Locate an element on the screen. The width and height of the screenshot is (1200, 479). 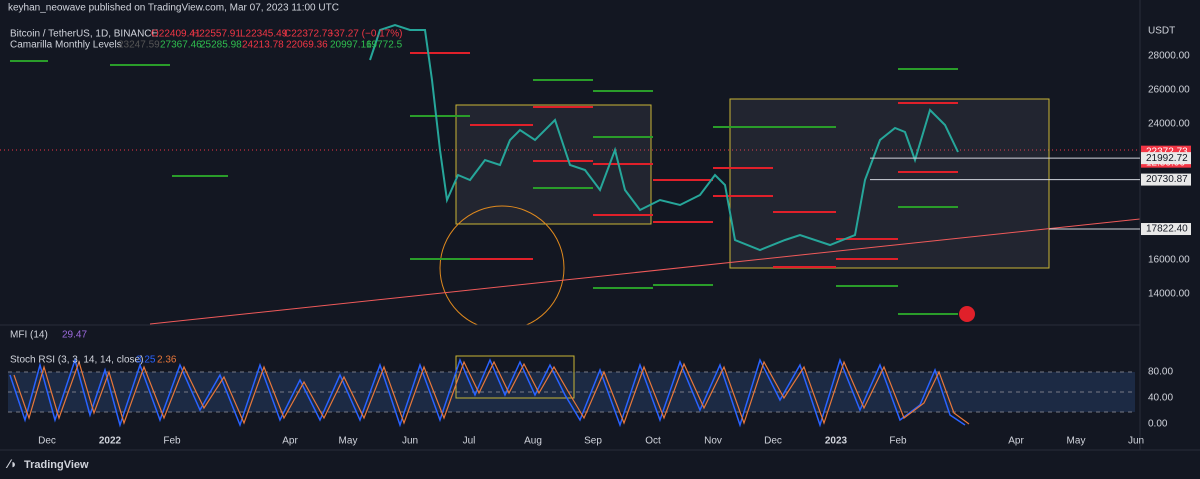
price-label: 21992.72 is located at coordinates (1167, 158).